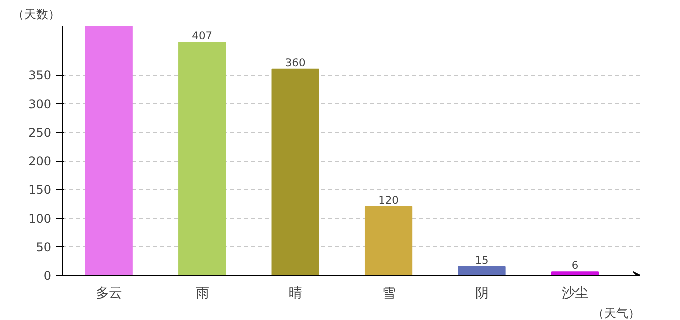  I want to click on x-tick-label: 沙尘, so click(575, 294).